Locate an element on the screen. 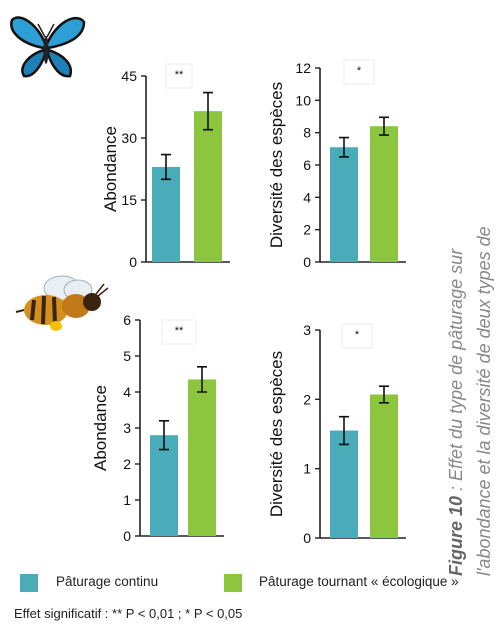 Image resolution: width=504 pixels, height=628 pixels. chart-bee-diversity: * 0 1 2 3 Diversité des espèces is located at coordinates (336, 434).